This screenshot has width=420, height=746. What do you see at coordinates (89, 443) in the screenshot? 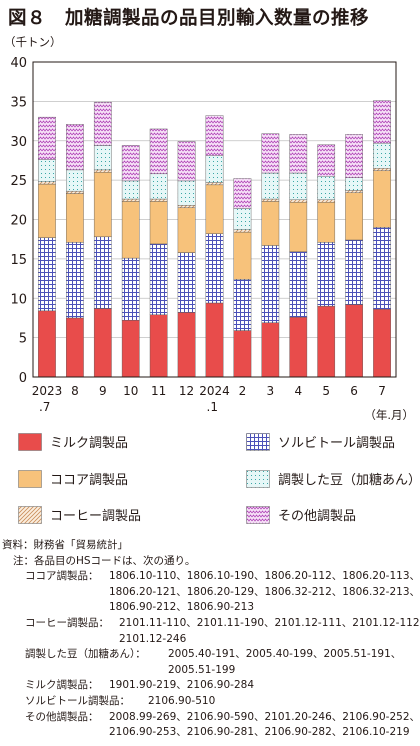
I see `legend-label: ミルク調製品` at bounding box center [89, 443].